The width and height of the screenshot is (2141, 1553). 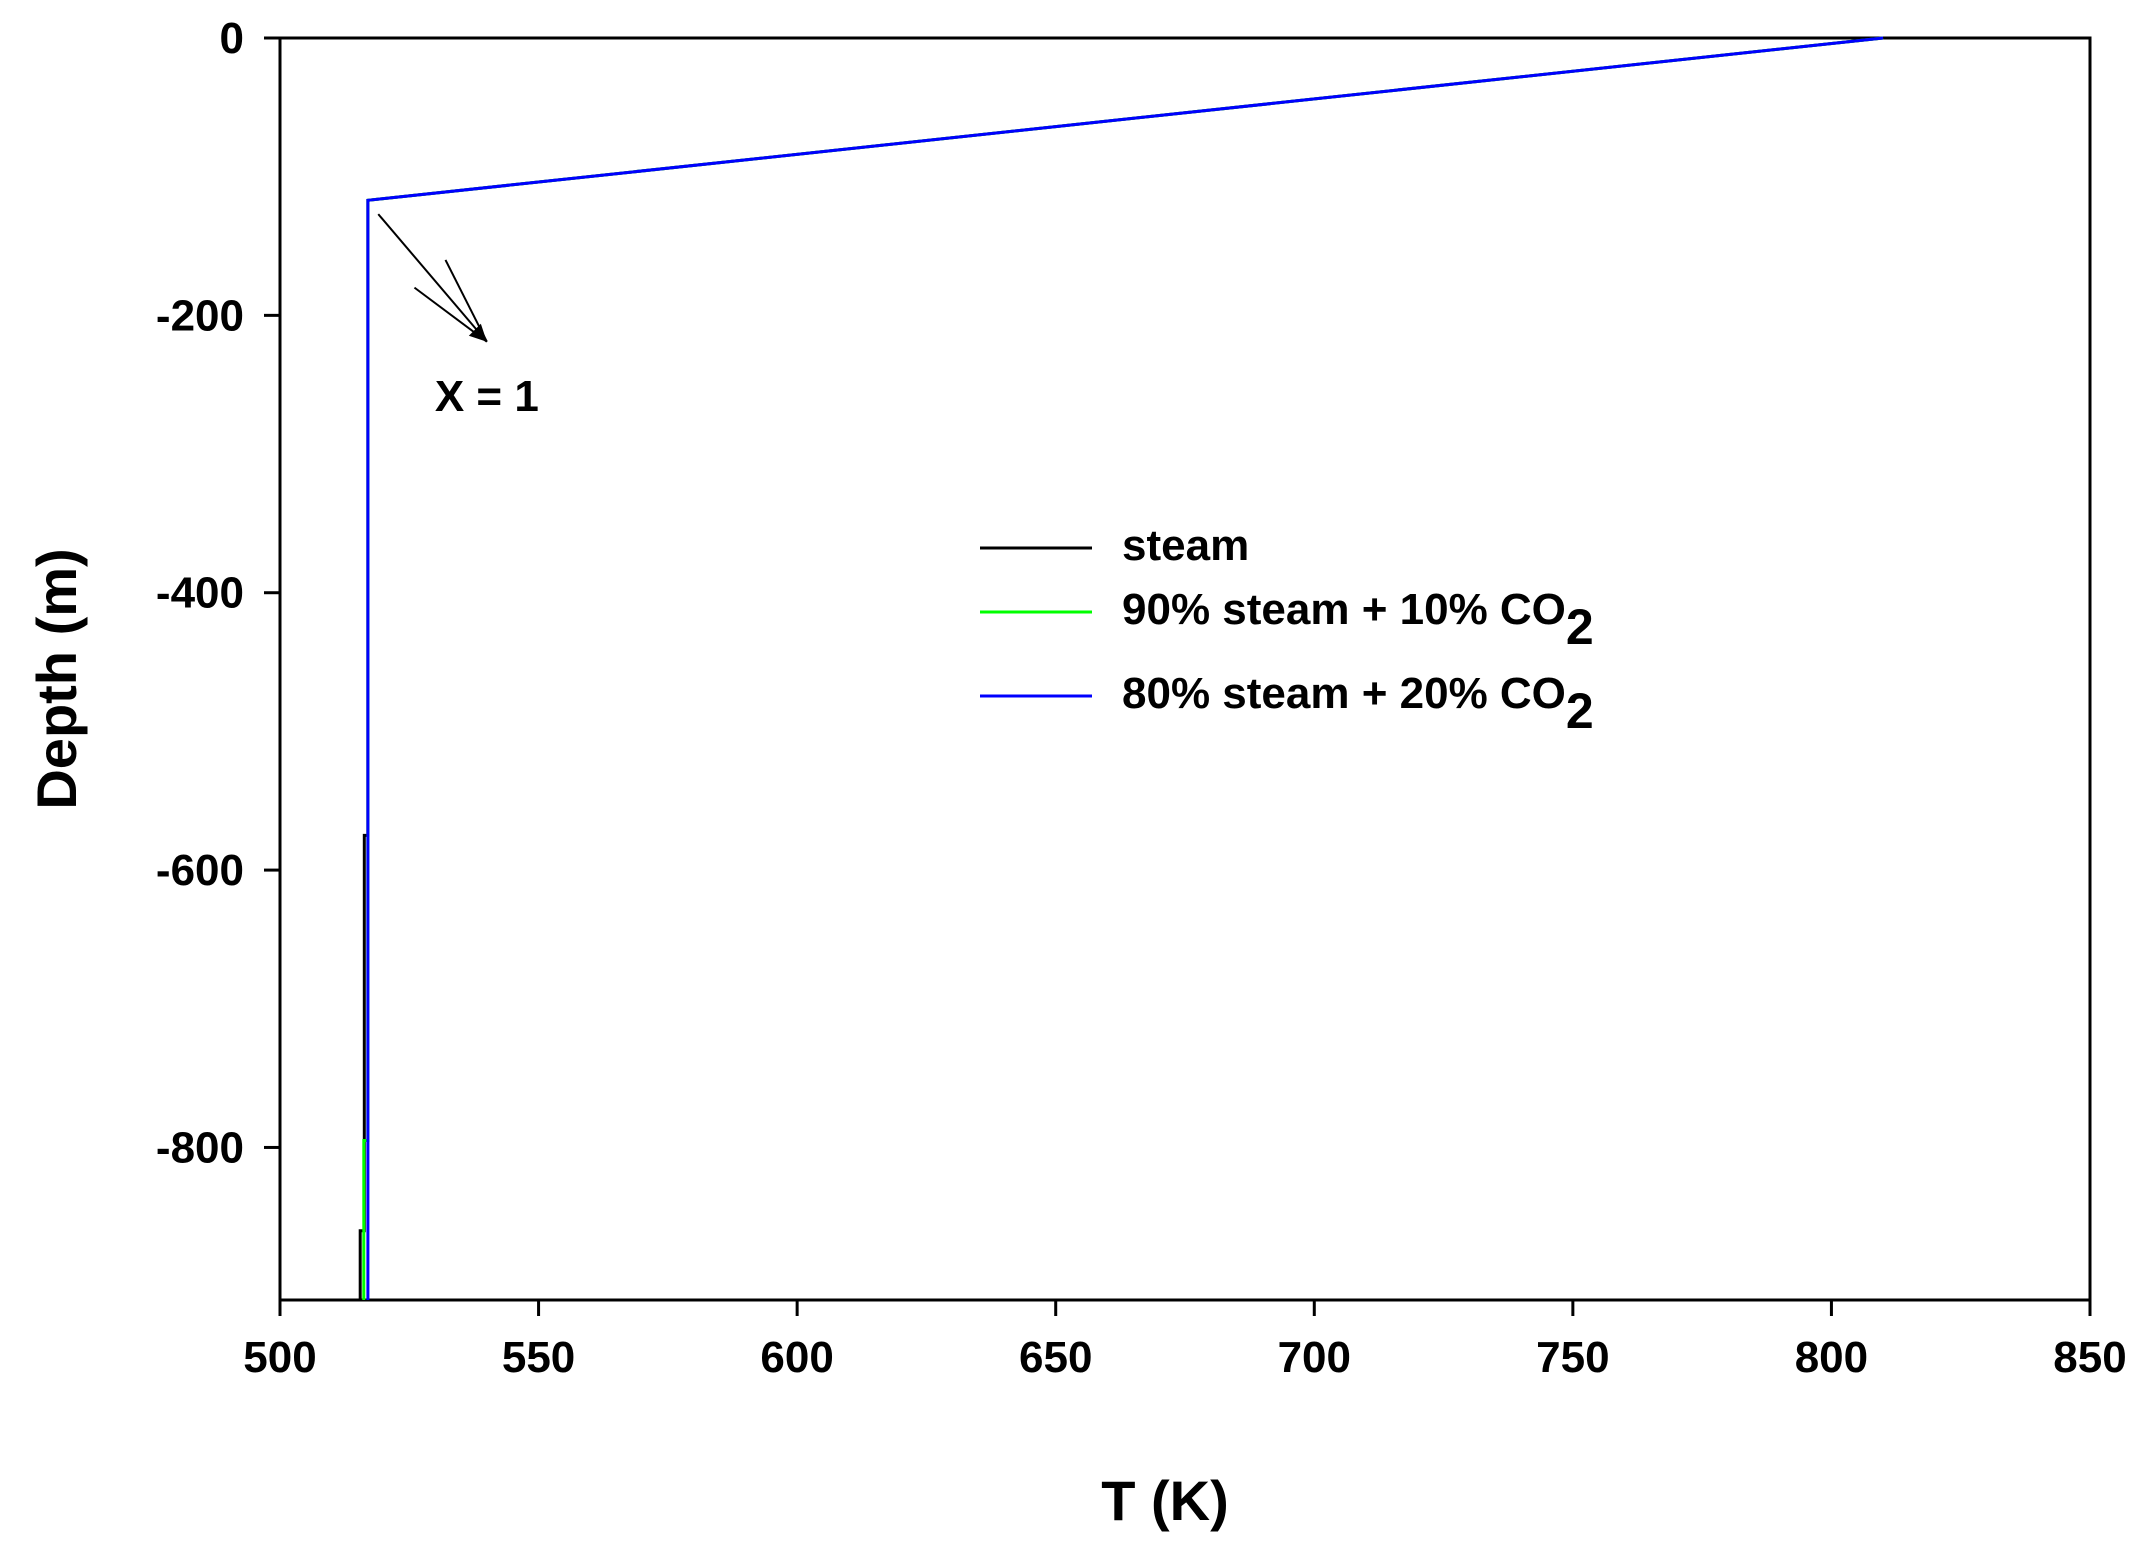 I want to click on x-axis-ticks: 500 550 600 650 700 750 800 850, so click(x=1185, y=1341).